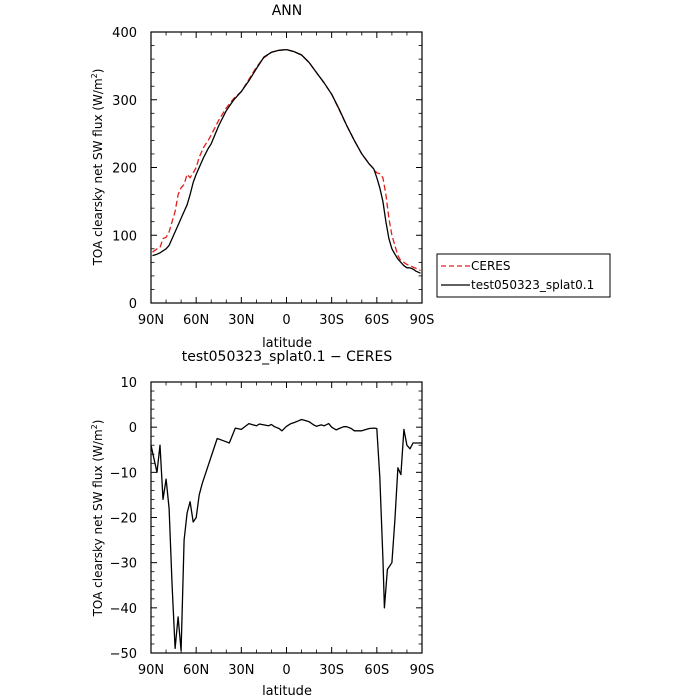 The image size is (700, 700). I want to click on bottom-y-tick-label: 10, so click(128, 383).